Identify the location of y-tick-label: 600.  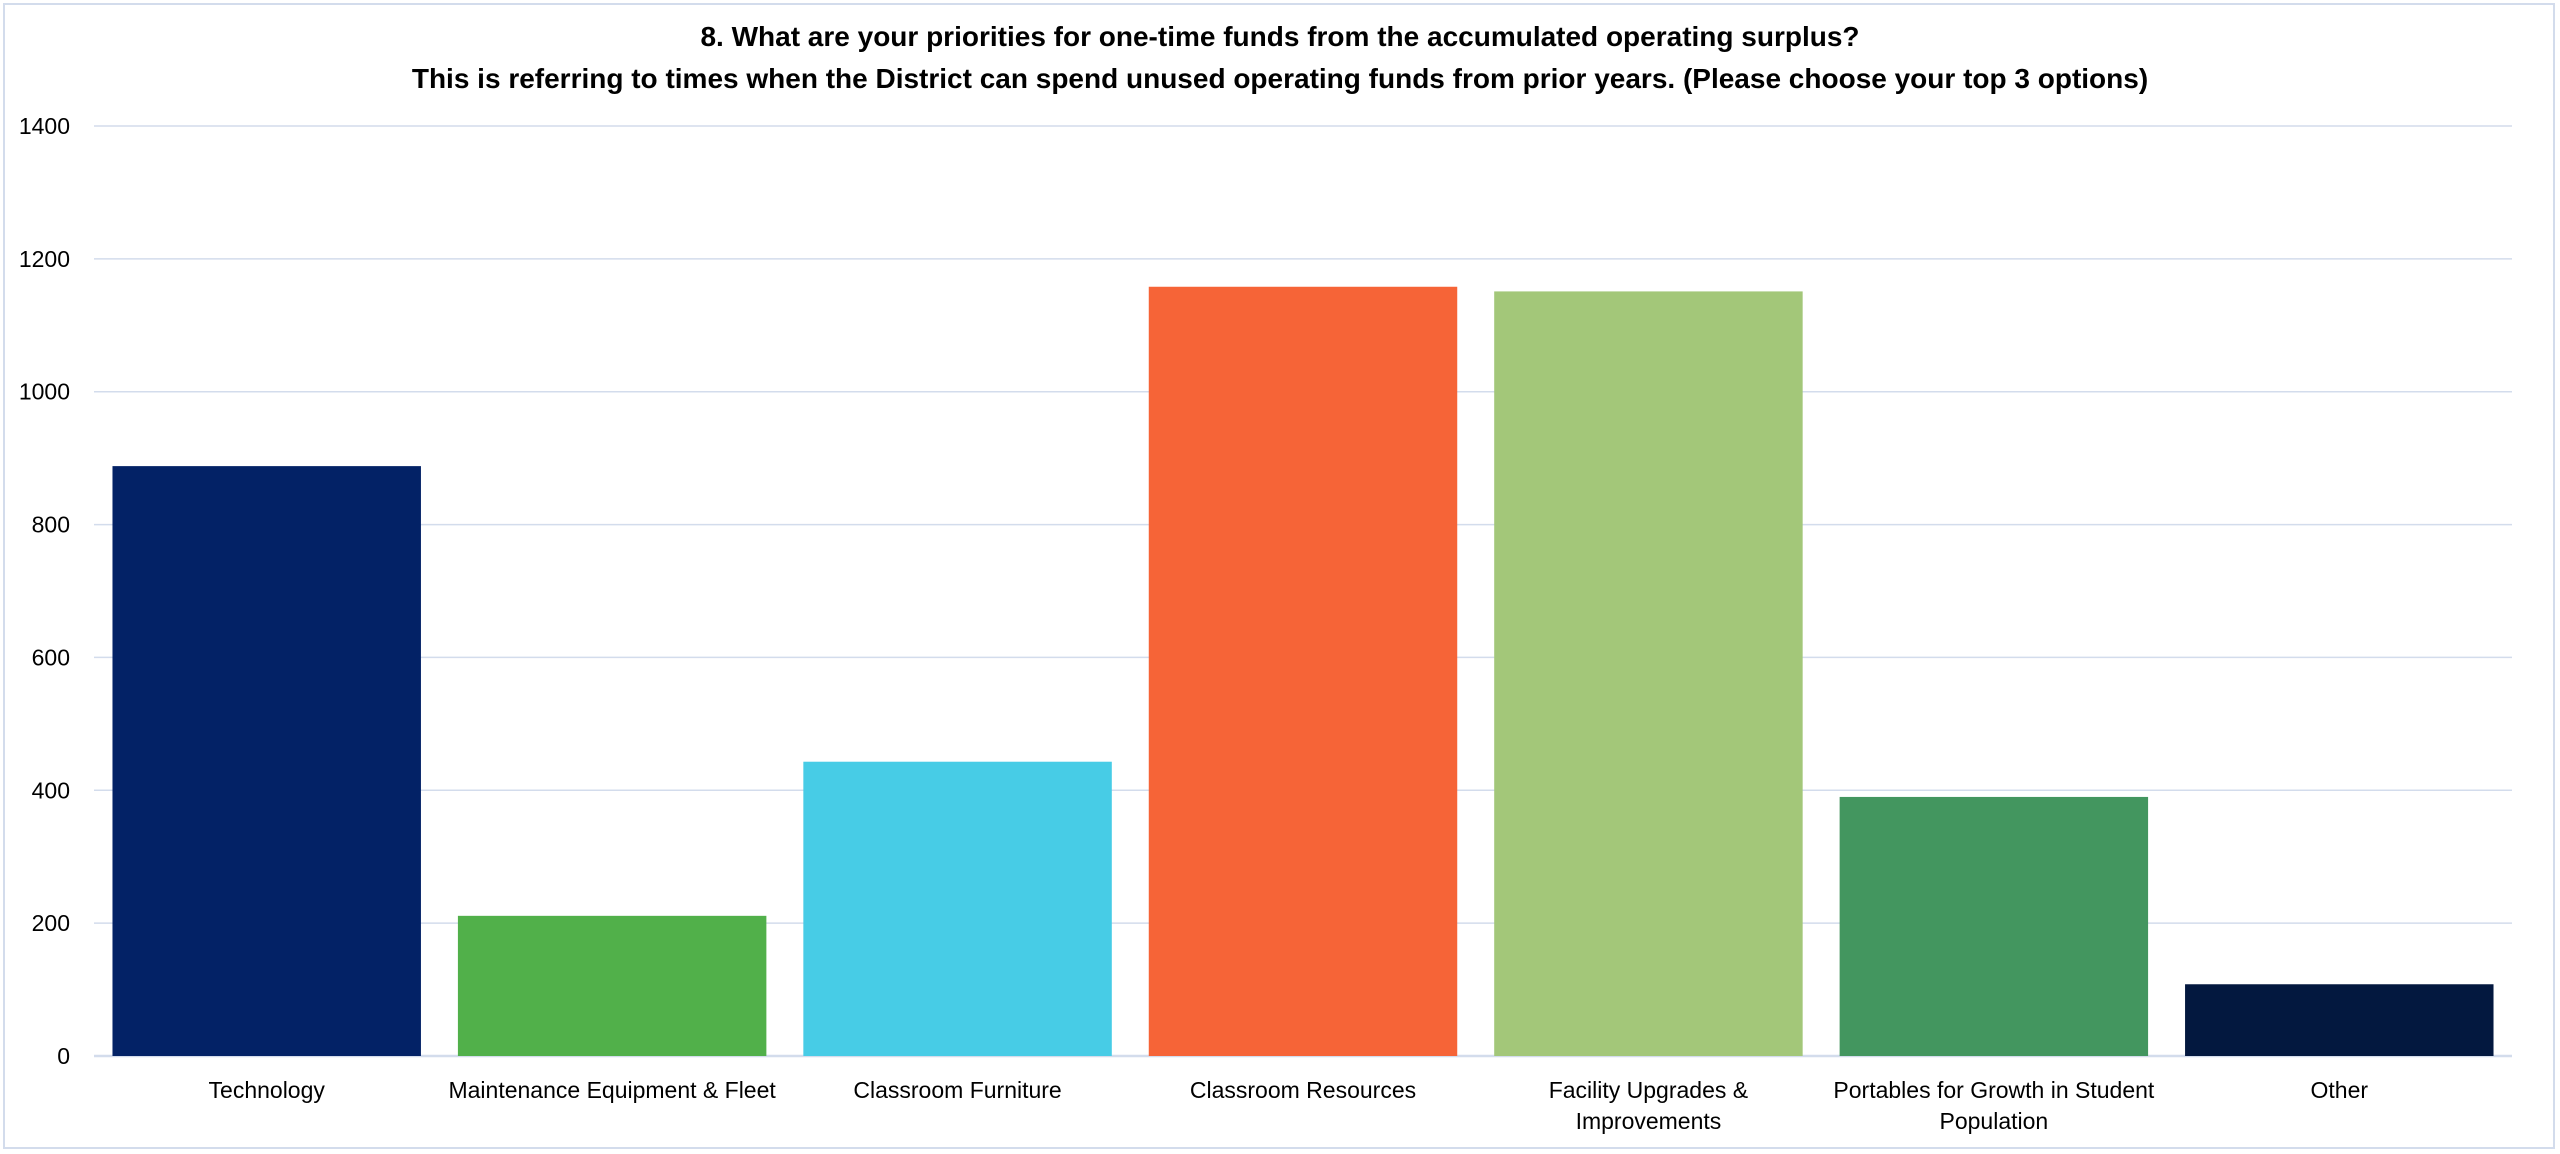
(51, 657).